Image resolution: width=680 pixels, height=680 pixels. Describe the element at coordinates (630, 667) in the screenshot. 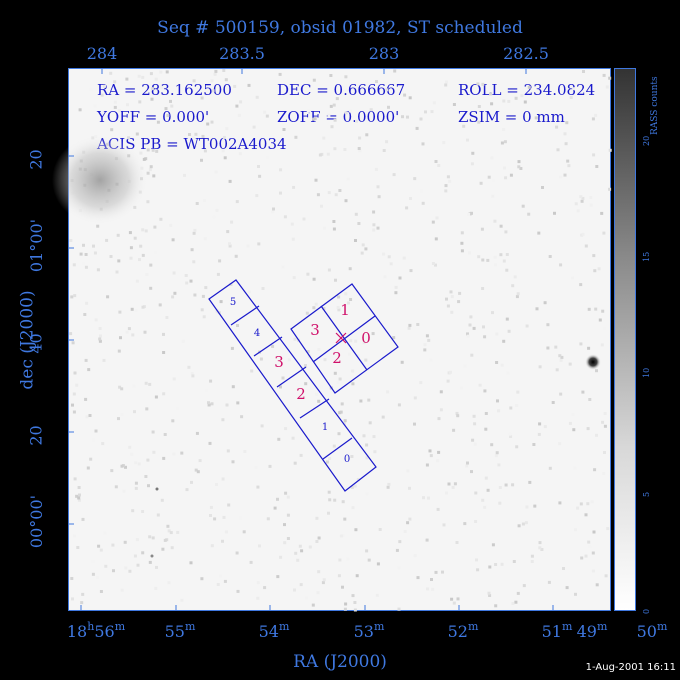

I see `timestamp: 1-Aug-2001 16:11` at that location.